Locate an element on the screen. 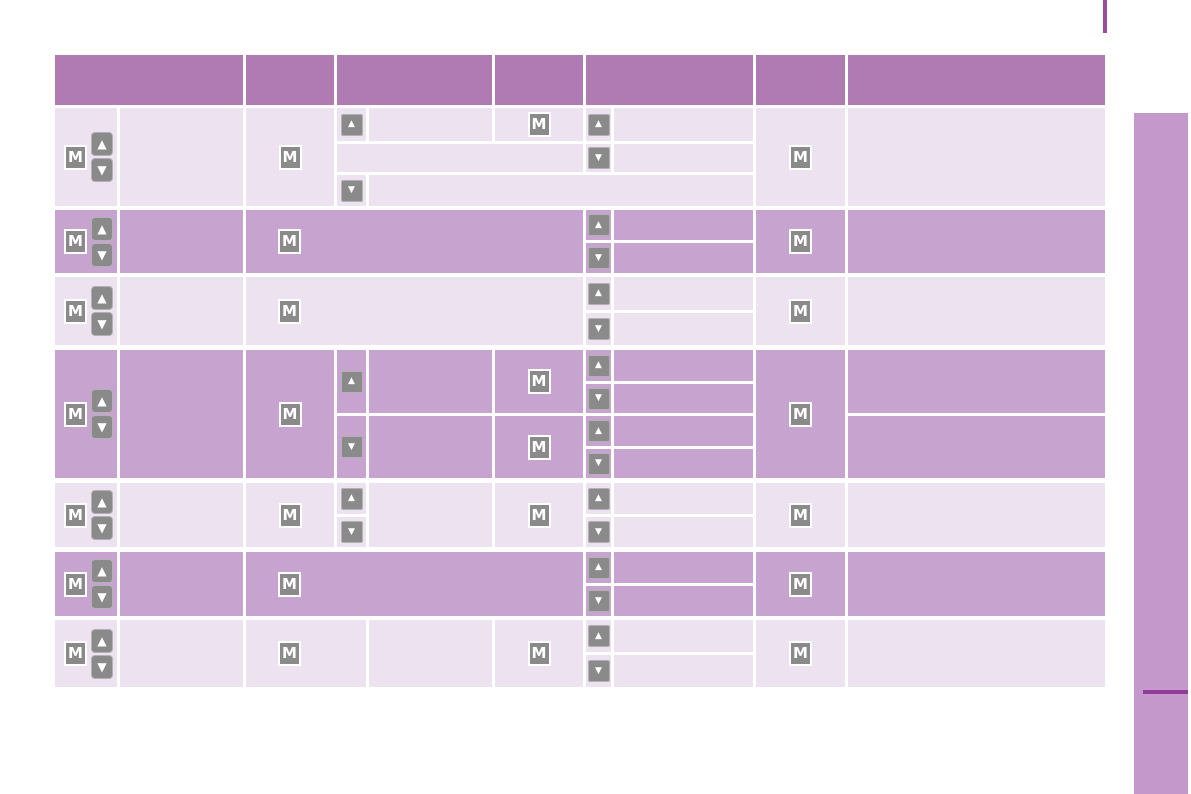 The width and height of the screenshot is (1191, 794). row5-col7-menu-cell: M is located at coordinates (800, 515).